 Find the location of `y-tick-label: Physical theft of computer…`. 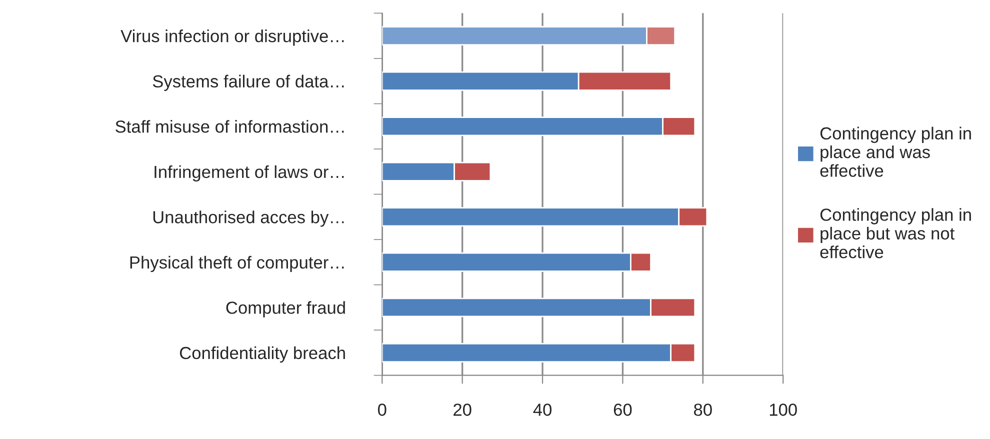

y-tick-label: Physical theft of computer… is located at coordinates (237, 264).